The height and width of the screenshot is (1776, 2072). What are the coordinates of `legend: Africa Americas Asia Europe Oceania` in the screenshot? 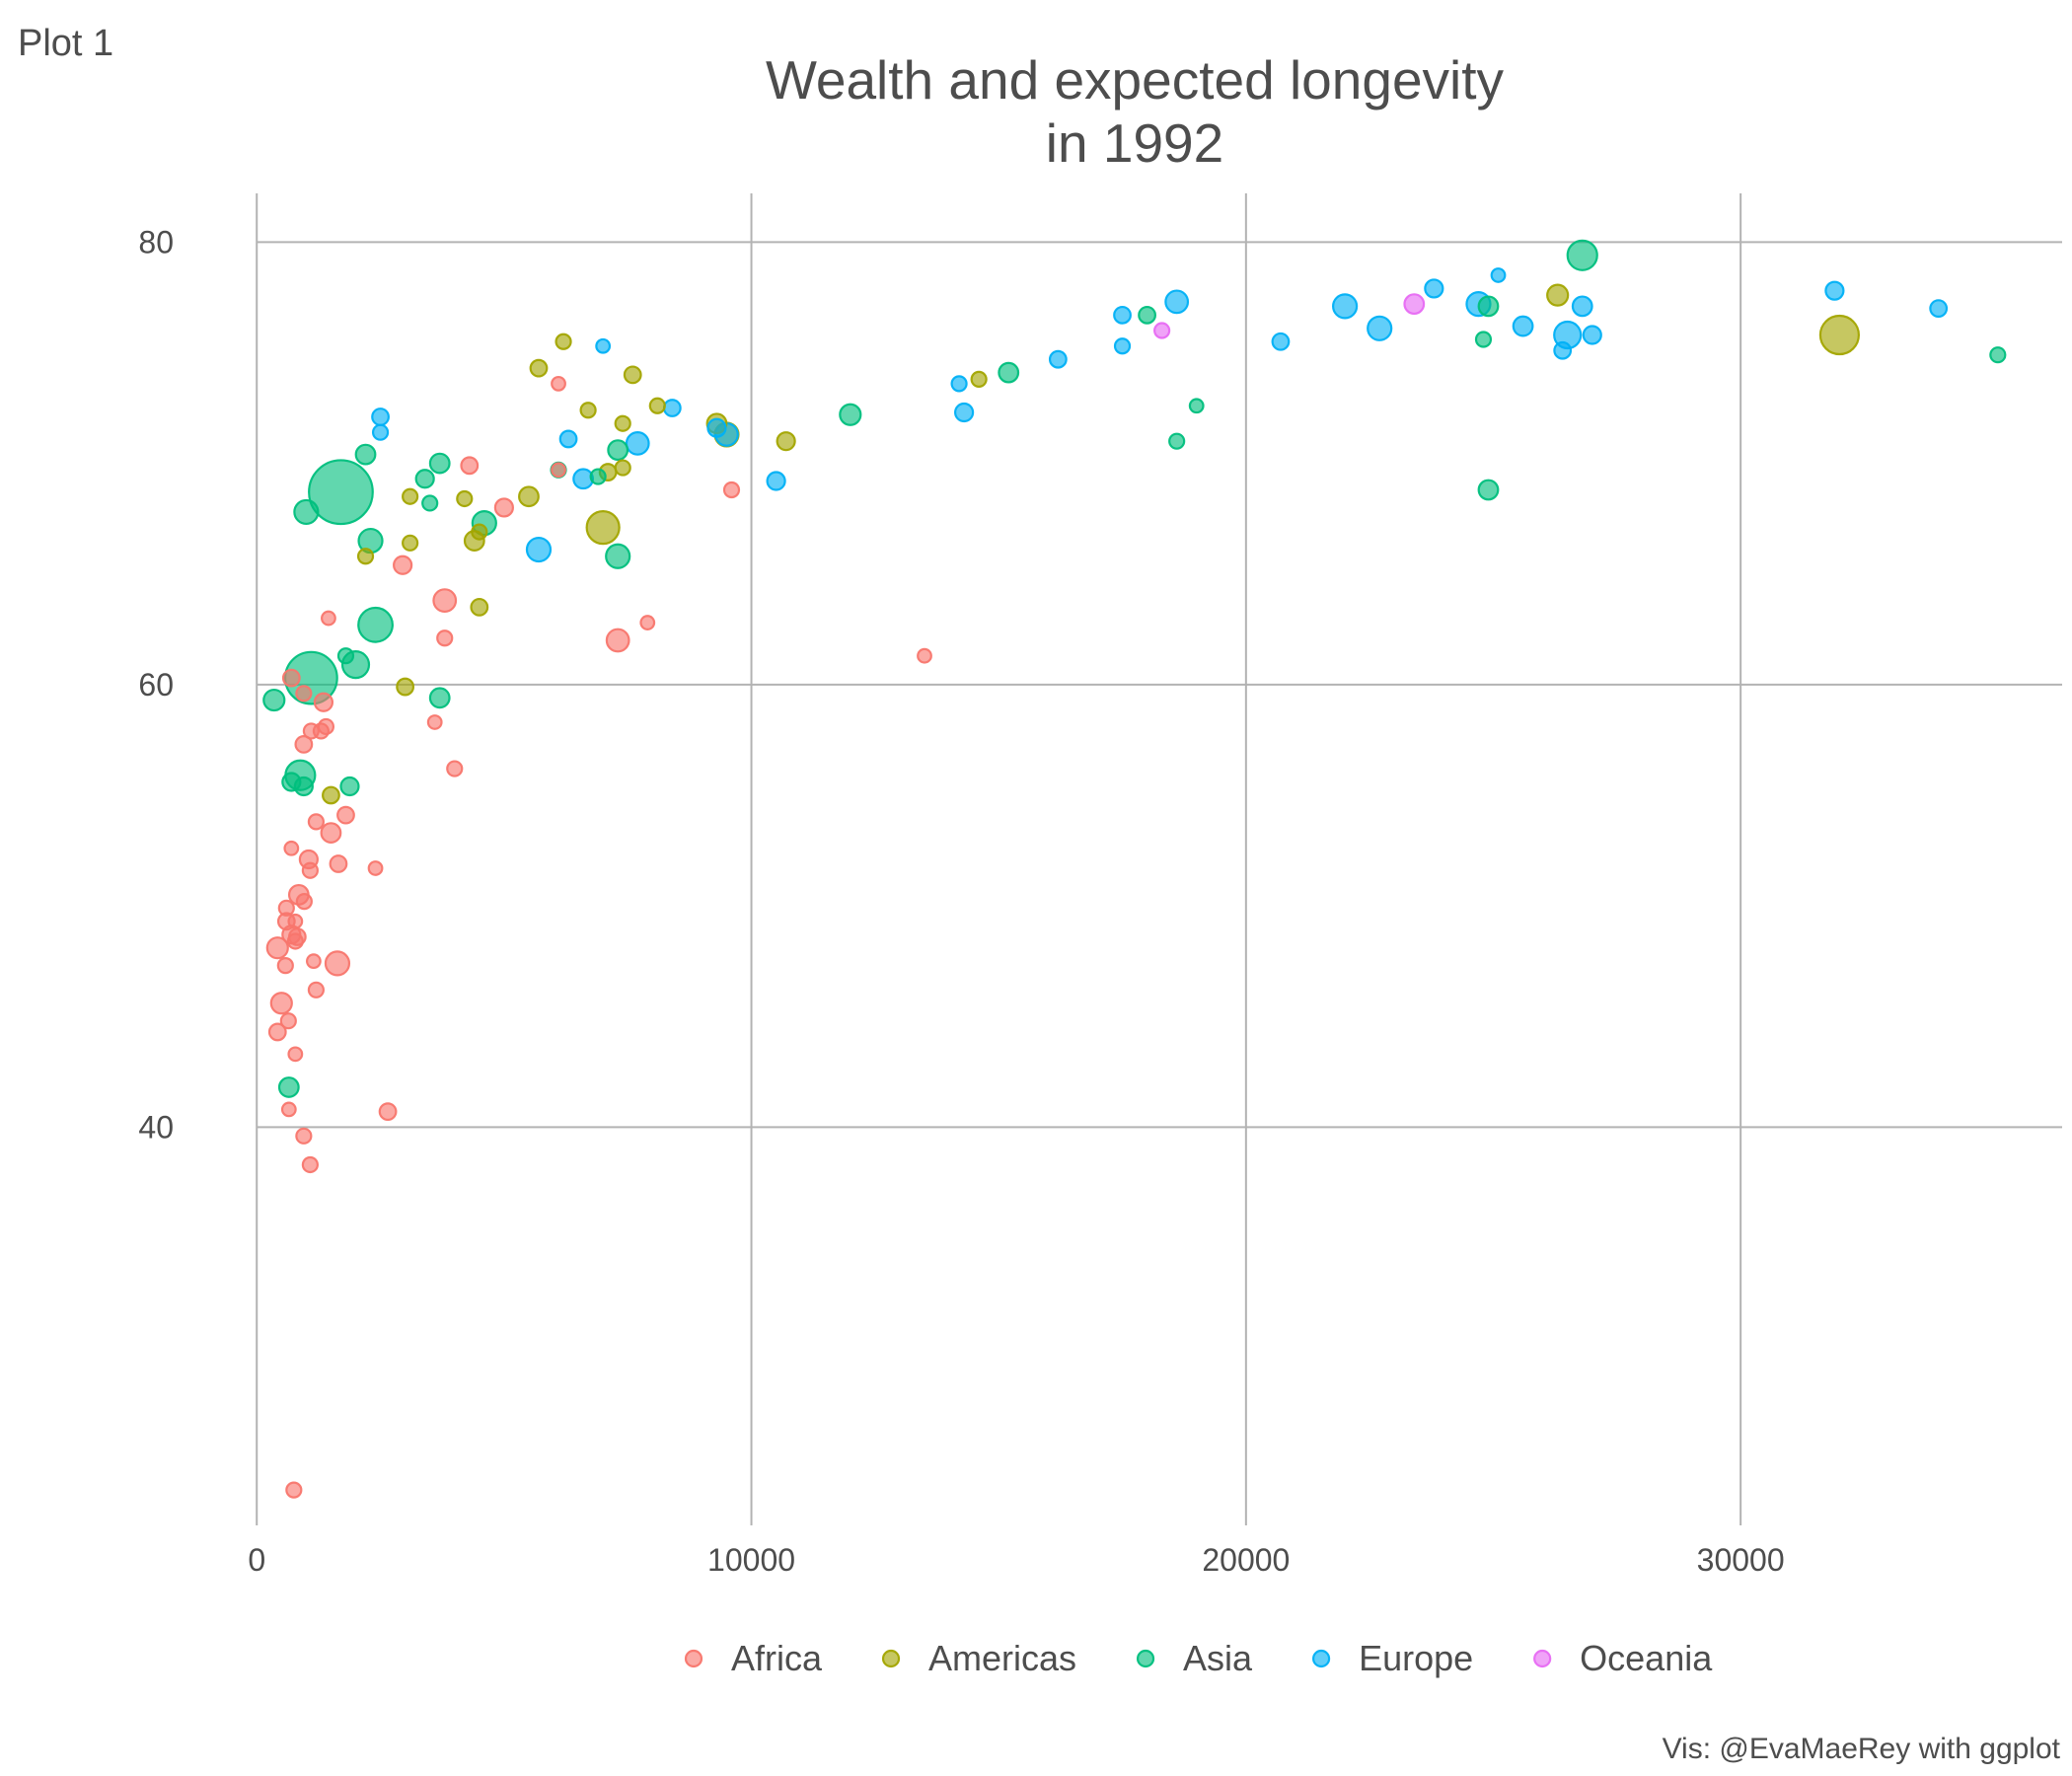 It's located at (1199, 1658).